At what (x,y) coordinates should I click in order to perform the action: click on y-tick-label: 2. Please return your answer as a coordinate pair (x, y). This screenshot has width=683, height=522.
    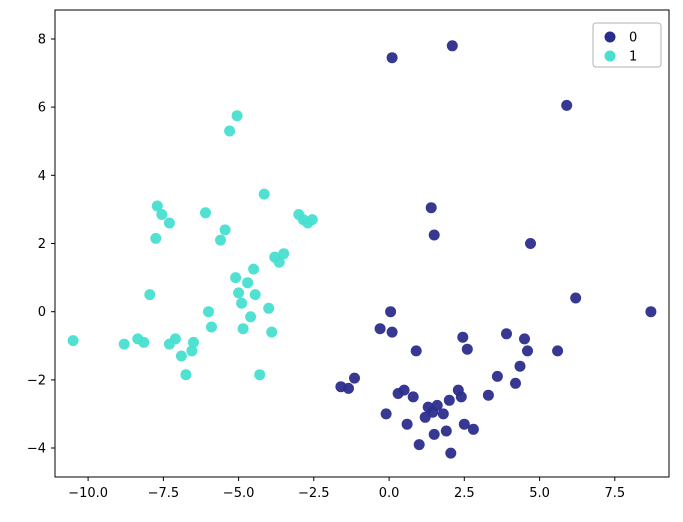
    Looking at the image, I should click on (42, 244).